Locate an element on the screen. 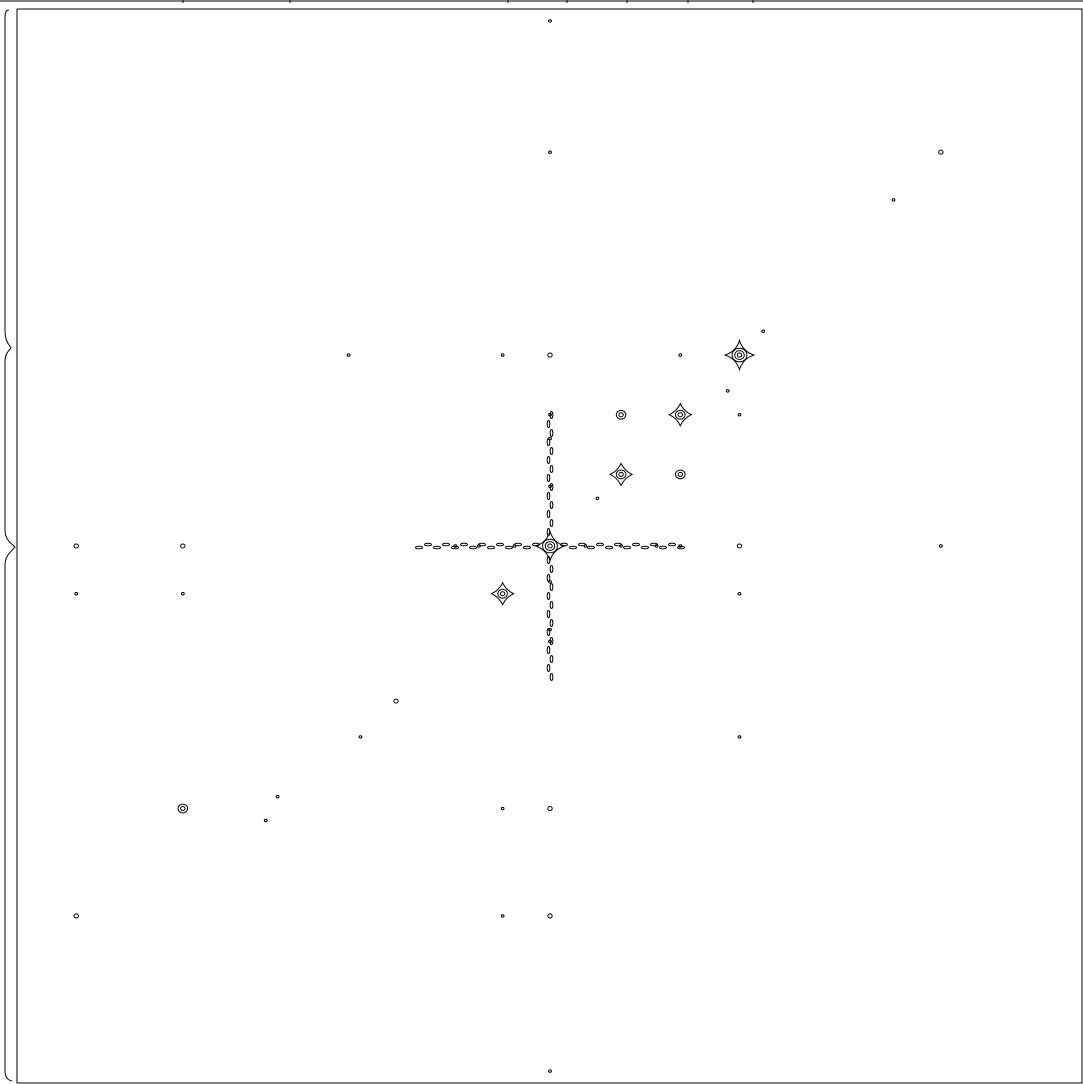  left-projection-line is located at coordinates (10, 545).